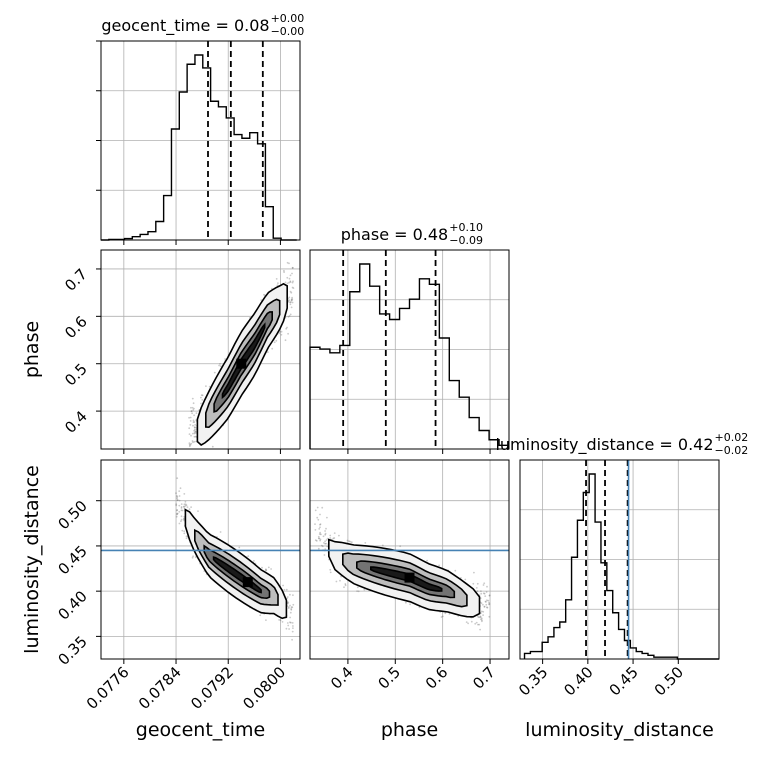 Image resolution: width=760 pixels, height=760 pixels. Describe the element at coordinates (76, 280) in the screenshot. I see `y-tick-label-phase: 0.7` at that location.